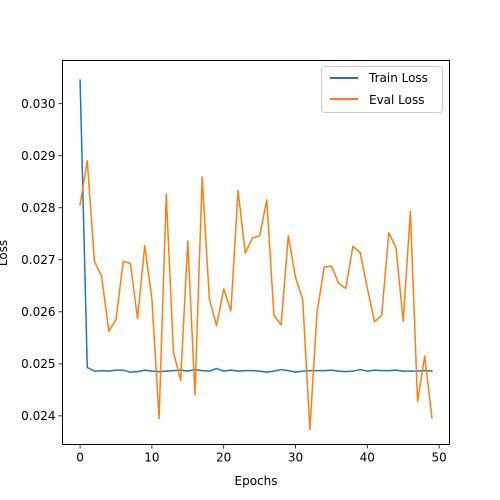  Describe the element at coordinates (438, 458) in the screenshot. I see `x-tick-label: 50` at that location.